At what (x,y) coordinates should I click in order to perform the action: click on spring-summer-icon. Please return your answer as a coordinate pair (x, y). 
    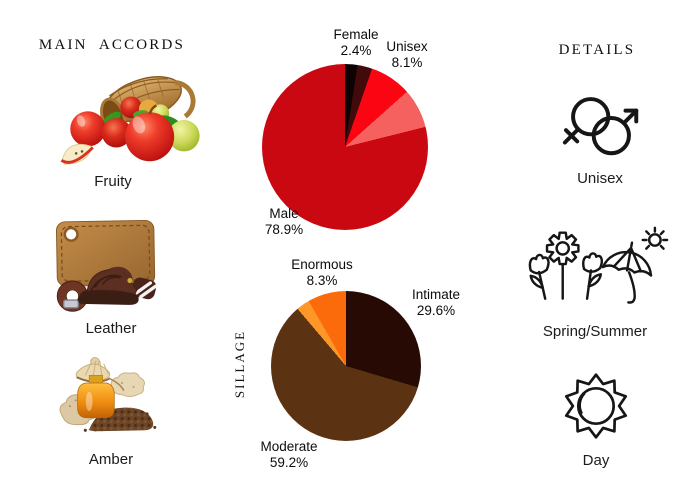
    Looking at the image, I should click on (597, 264).